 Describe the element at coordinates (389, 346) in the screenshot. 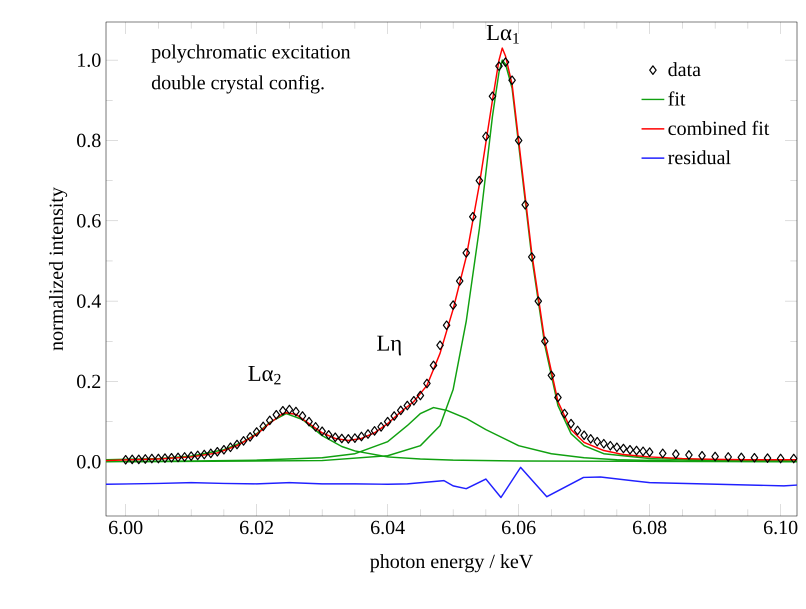

I see `annotation: Lη` at that location.